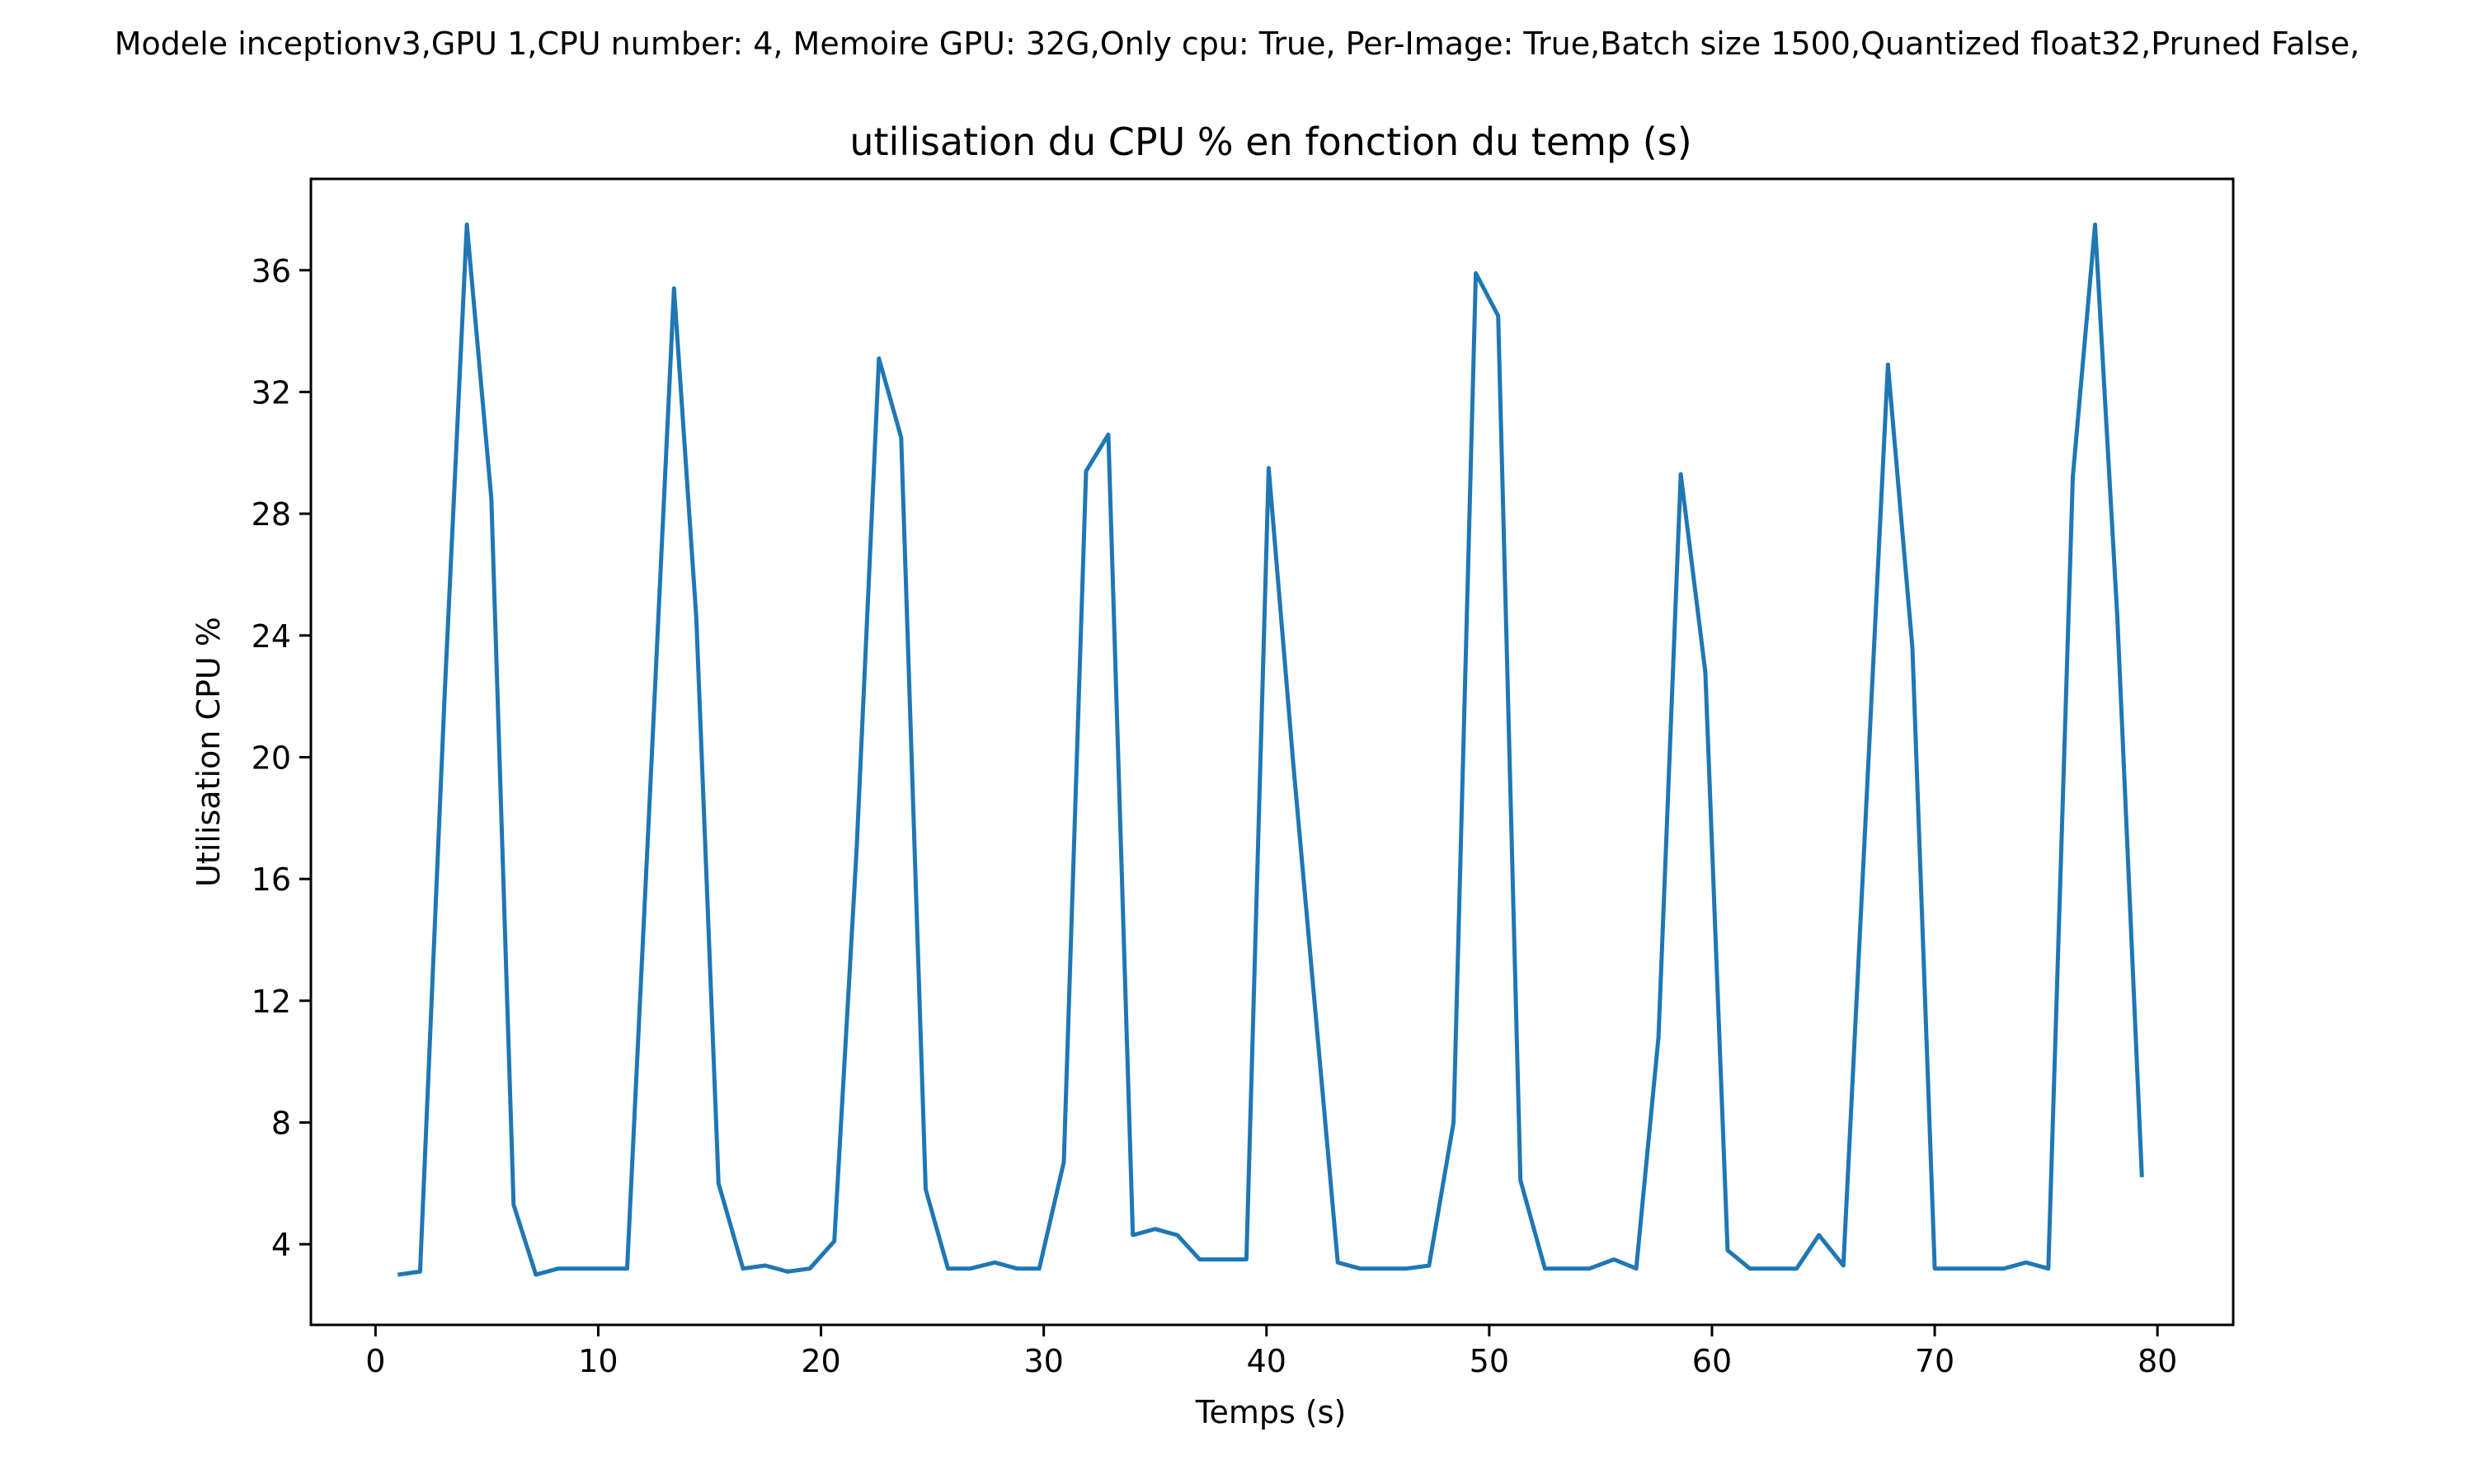 The width and height of the screenshot is (2474, 1484). What do you see at coordinates (281, 1123) in the screenshot?
I see `y-tick-label: 8` at bounding box center [281, 1123].